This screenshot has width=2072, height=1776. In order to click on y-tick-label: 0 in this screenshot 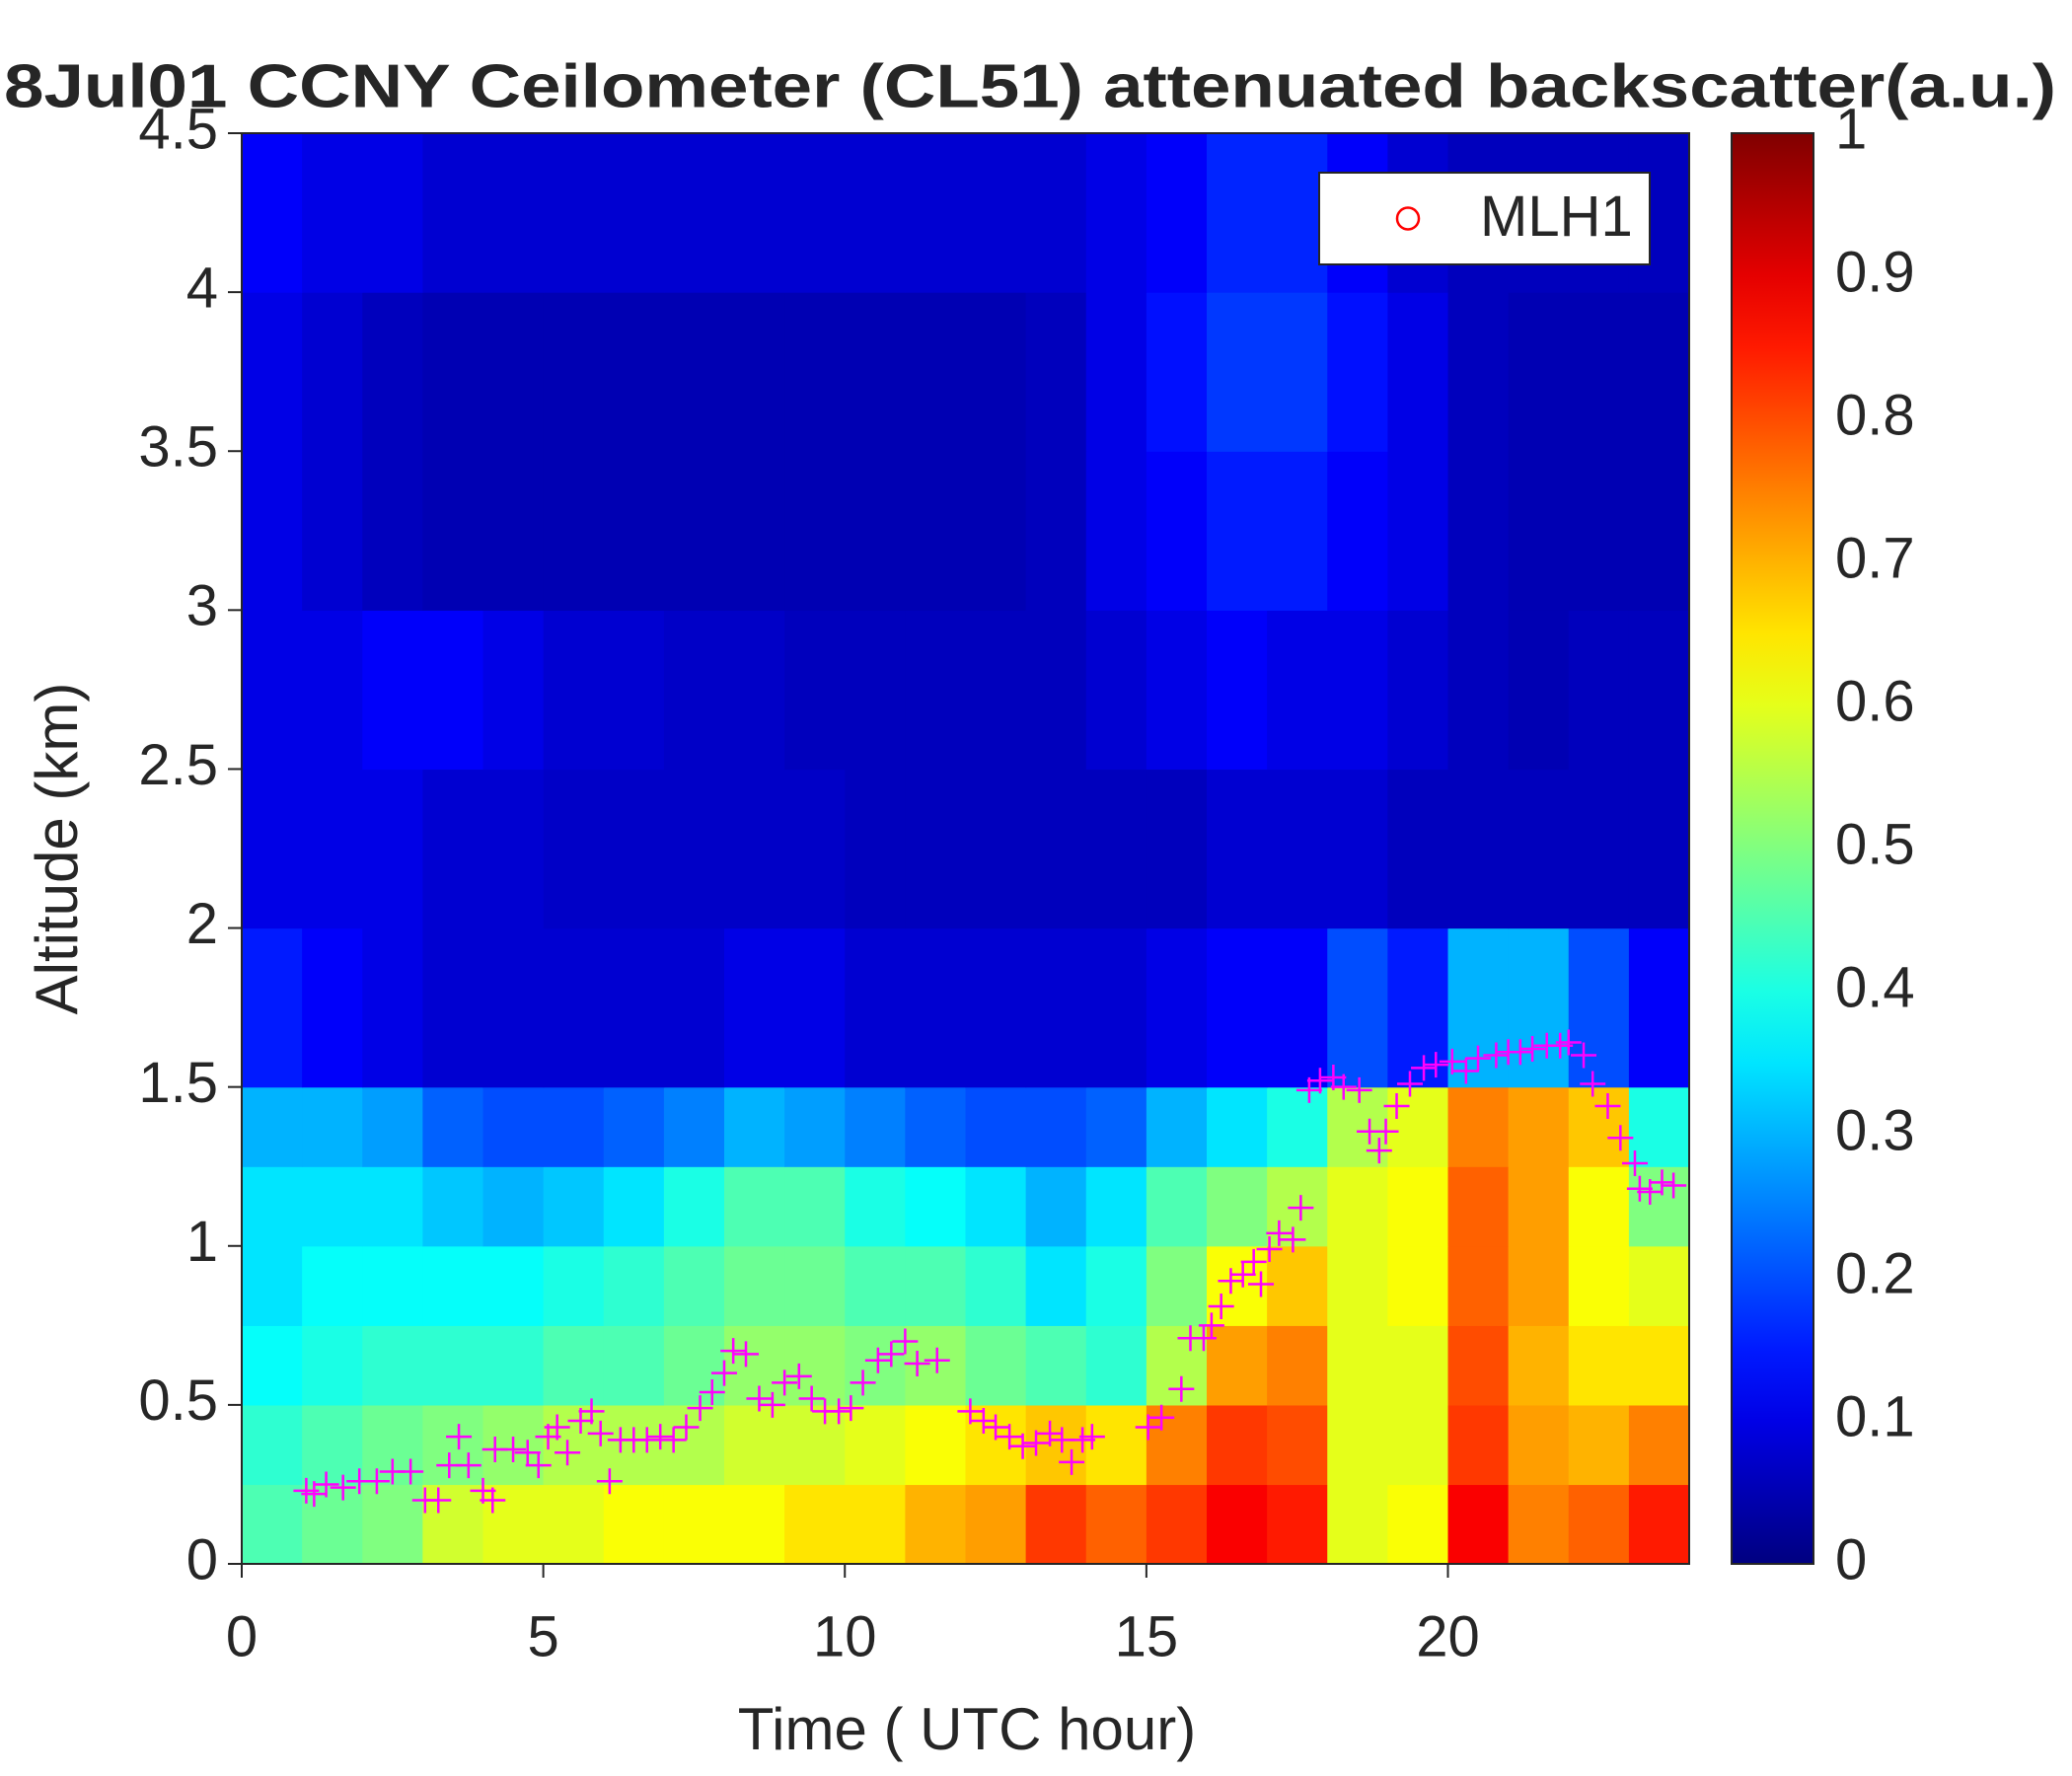, I will do `click(202, 1559)`.